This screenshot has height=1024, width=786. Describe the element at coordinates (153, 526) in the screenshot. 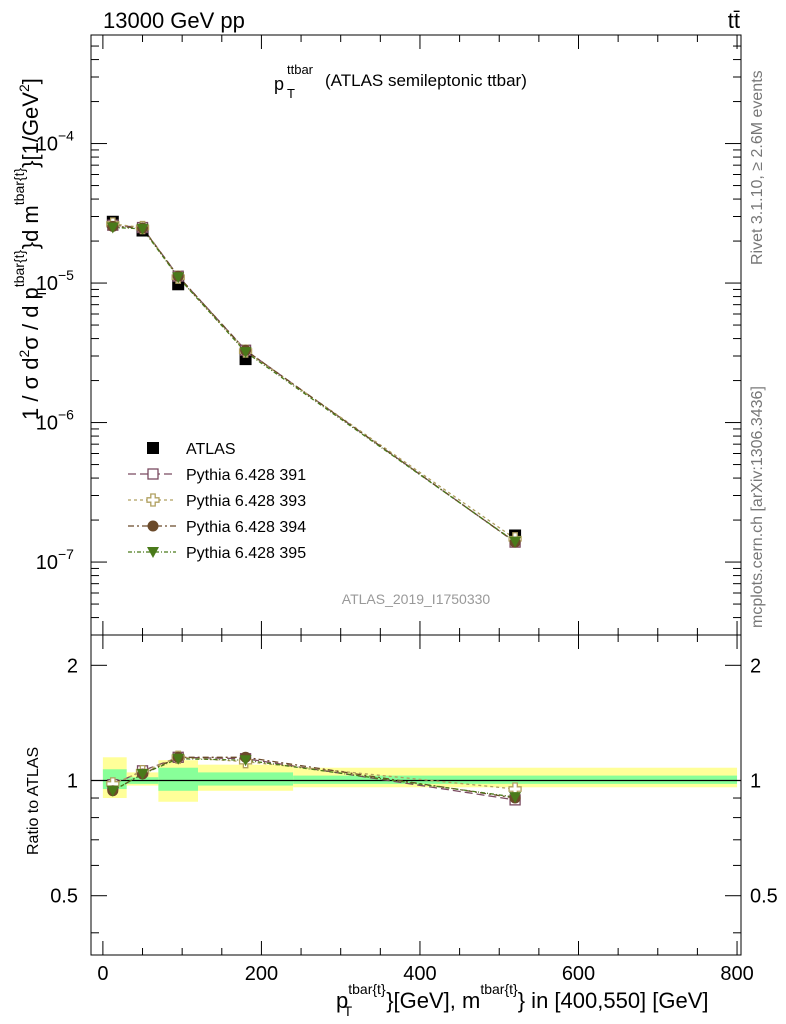

I see `legend-marker-p394` at that location.